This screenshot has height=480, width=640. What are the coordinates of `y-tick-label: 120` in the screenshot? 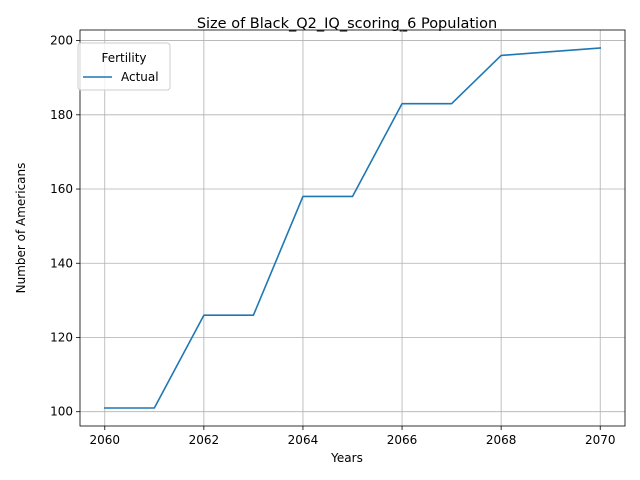 It's located at (61, 337).